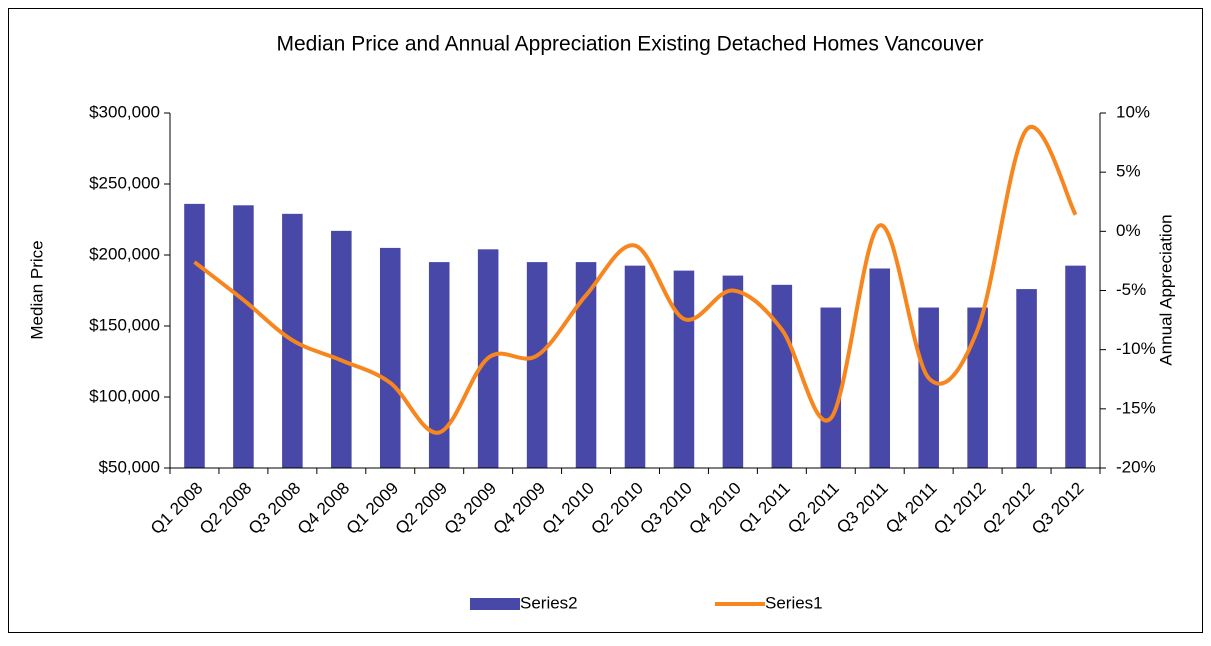 This screenshot has height=646, width=1211. What do you see at coordinates (1136, 466) in the screenshot?
I see `y2-tick-label: -20%` at bounding box center [1136, 466].